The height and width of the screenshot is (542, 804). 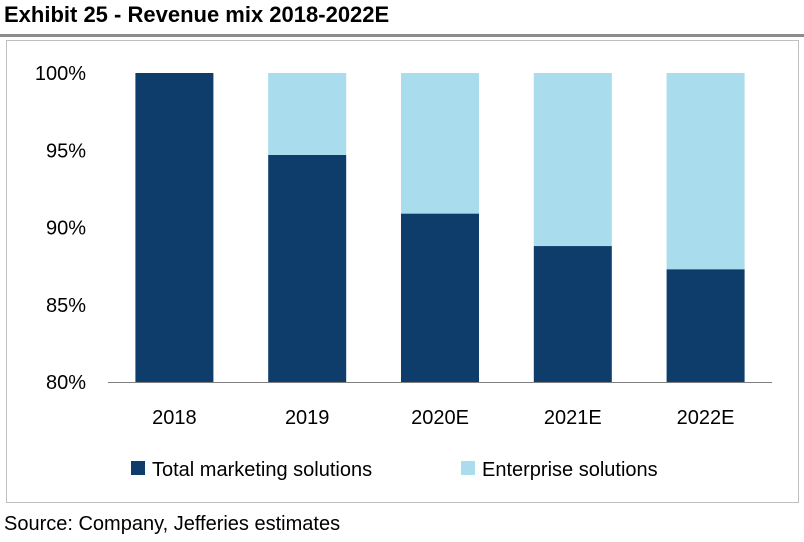 What do you see at coordinates (66, 151) in the screenshot?
I see `y-tick-label: 95%` at bounding box center [66, 151].